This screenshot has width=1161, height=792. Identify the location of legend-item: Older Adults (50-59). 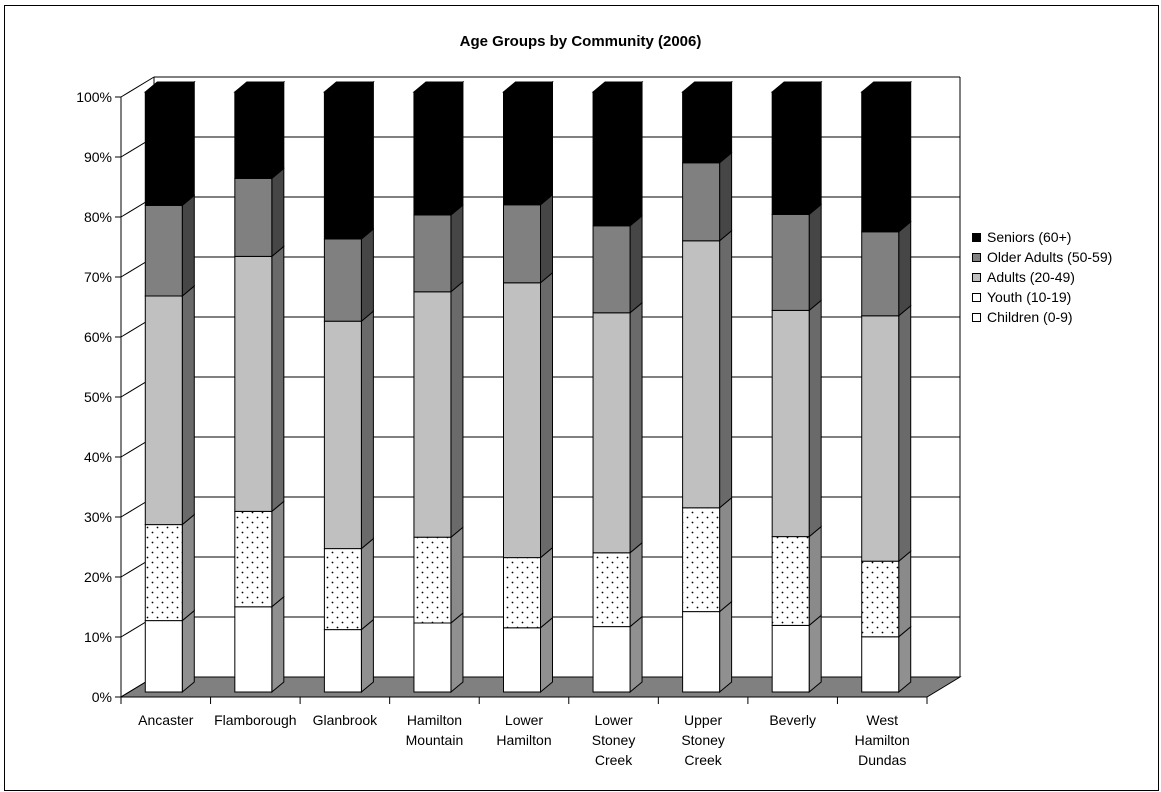
(1042, 257).